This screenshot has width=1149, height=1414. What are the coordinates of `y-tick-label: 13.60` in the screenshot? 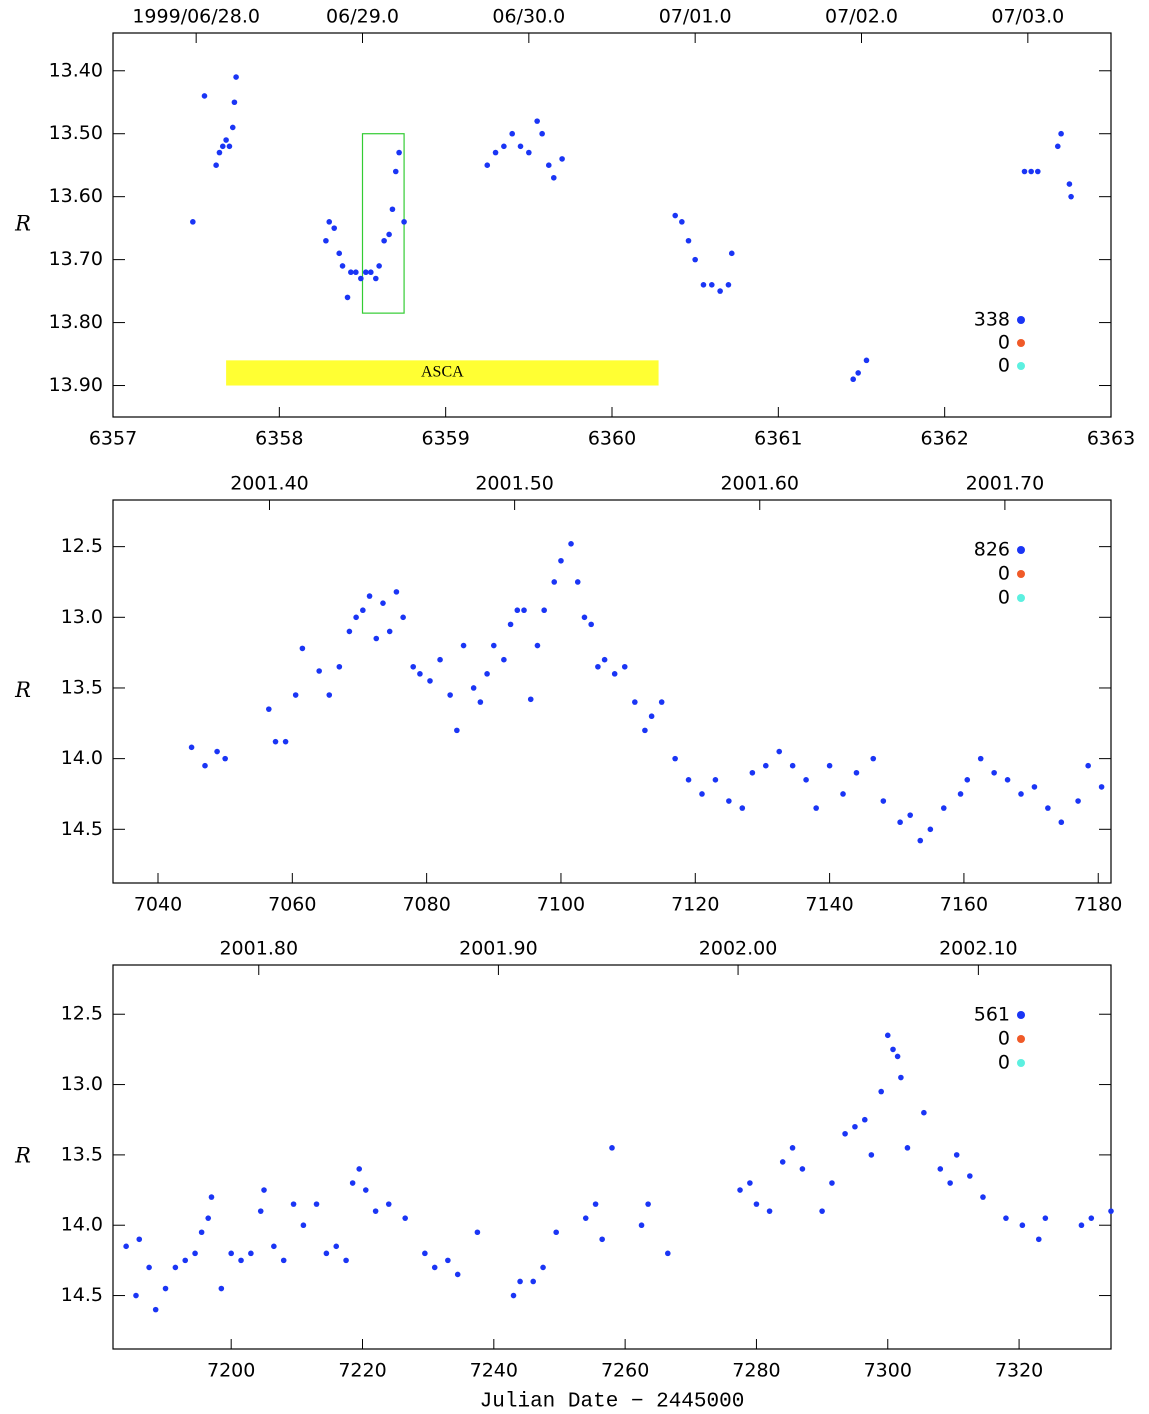 It's located at (76, 196).